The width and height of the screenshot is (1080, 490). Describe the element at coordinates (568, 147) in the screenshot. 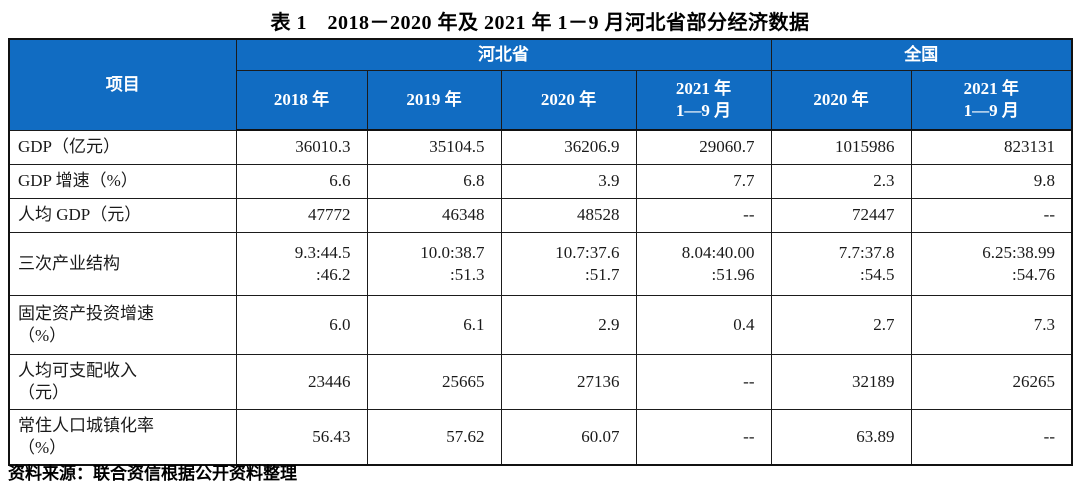

I see `value-cell: 36206.9` at that location.